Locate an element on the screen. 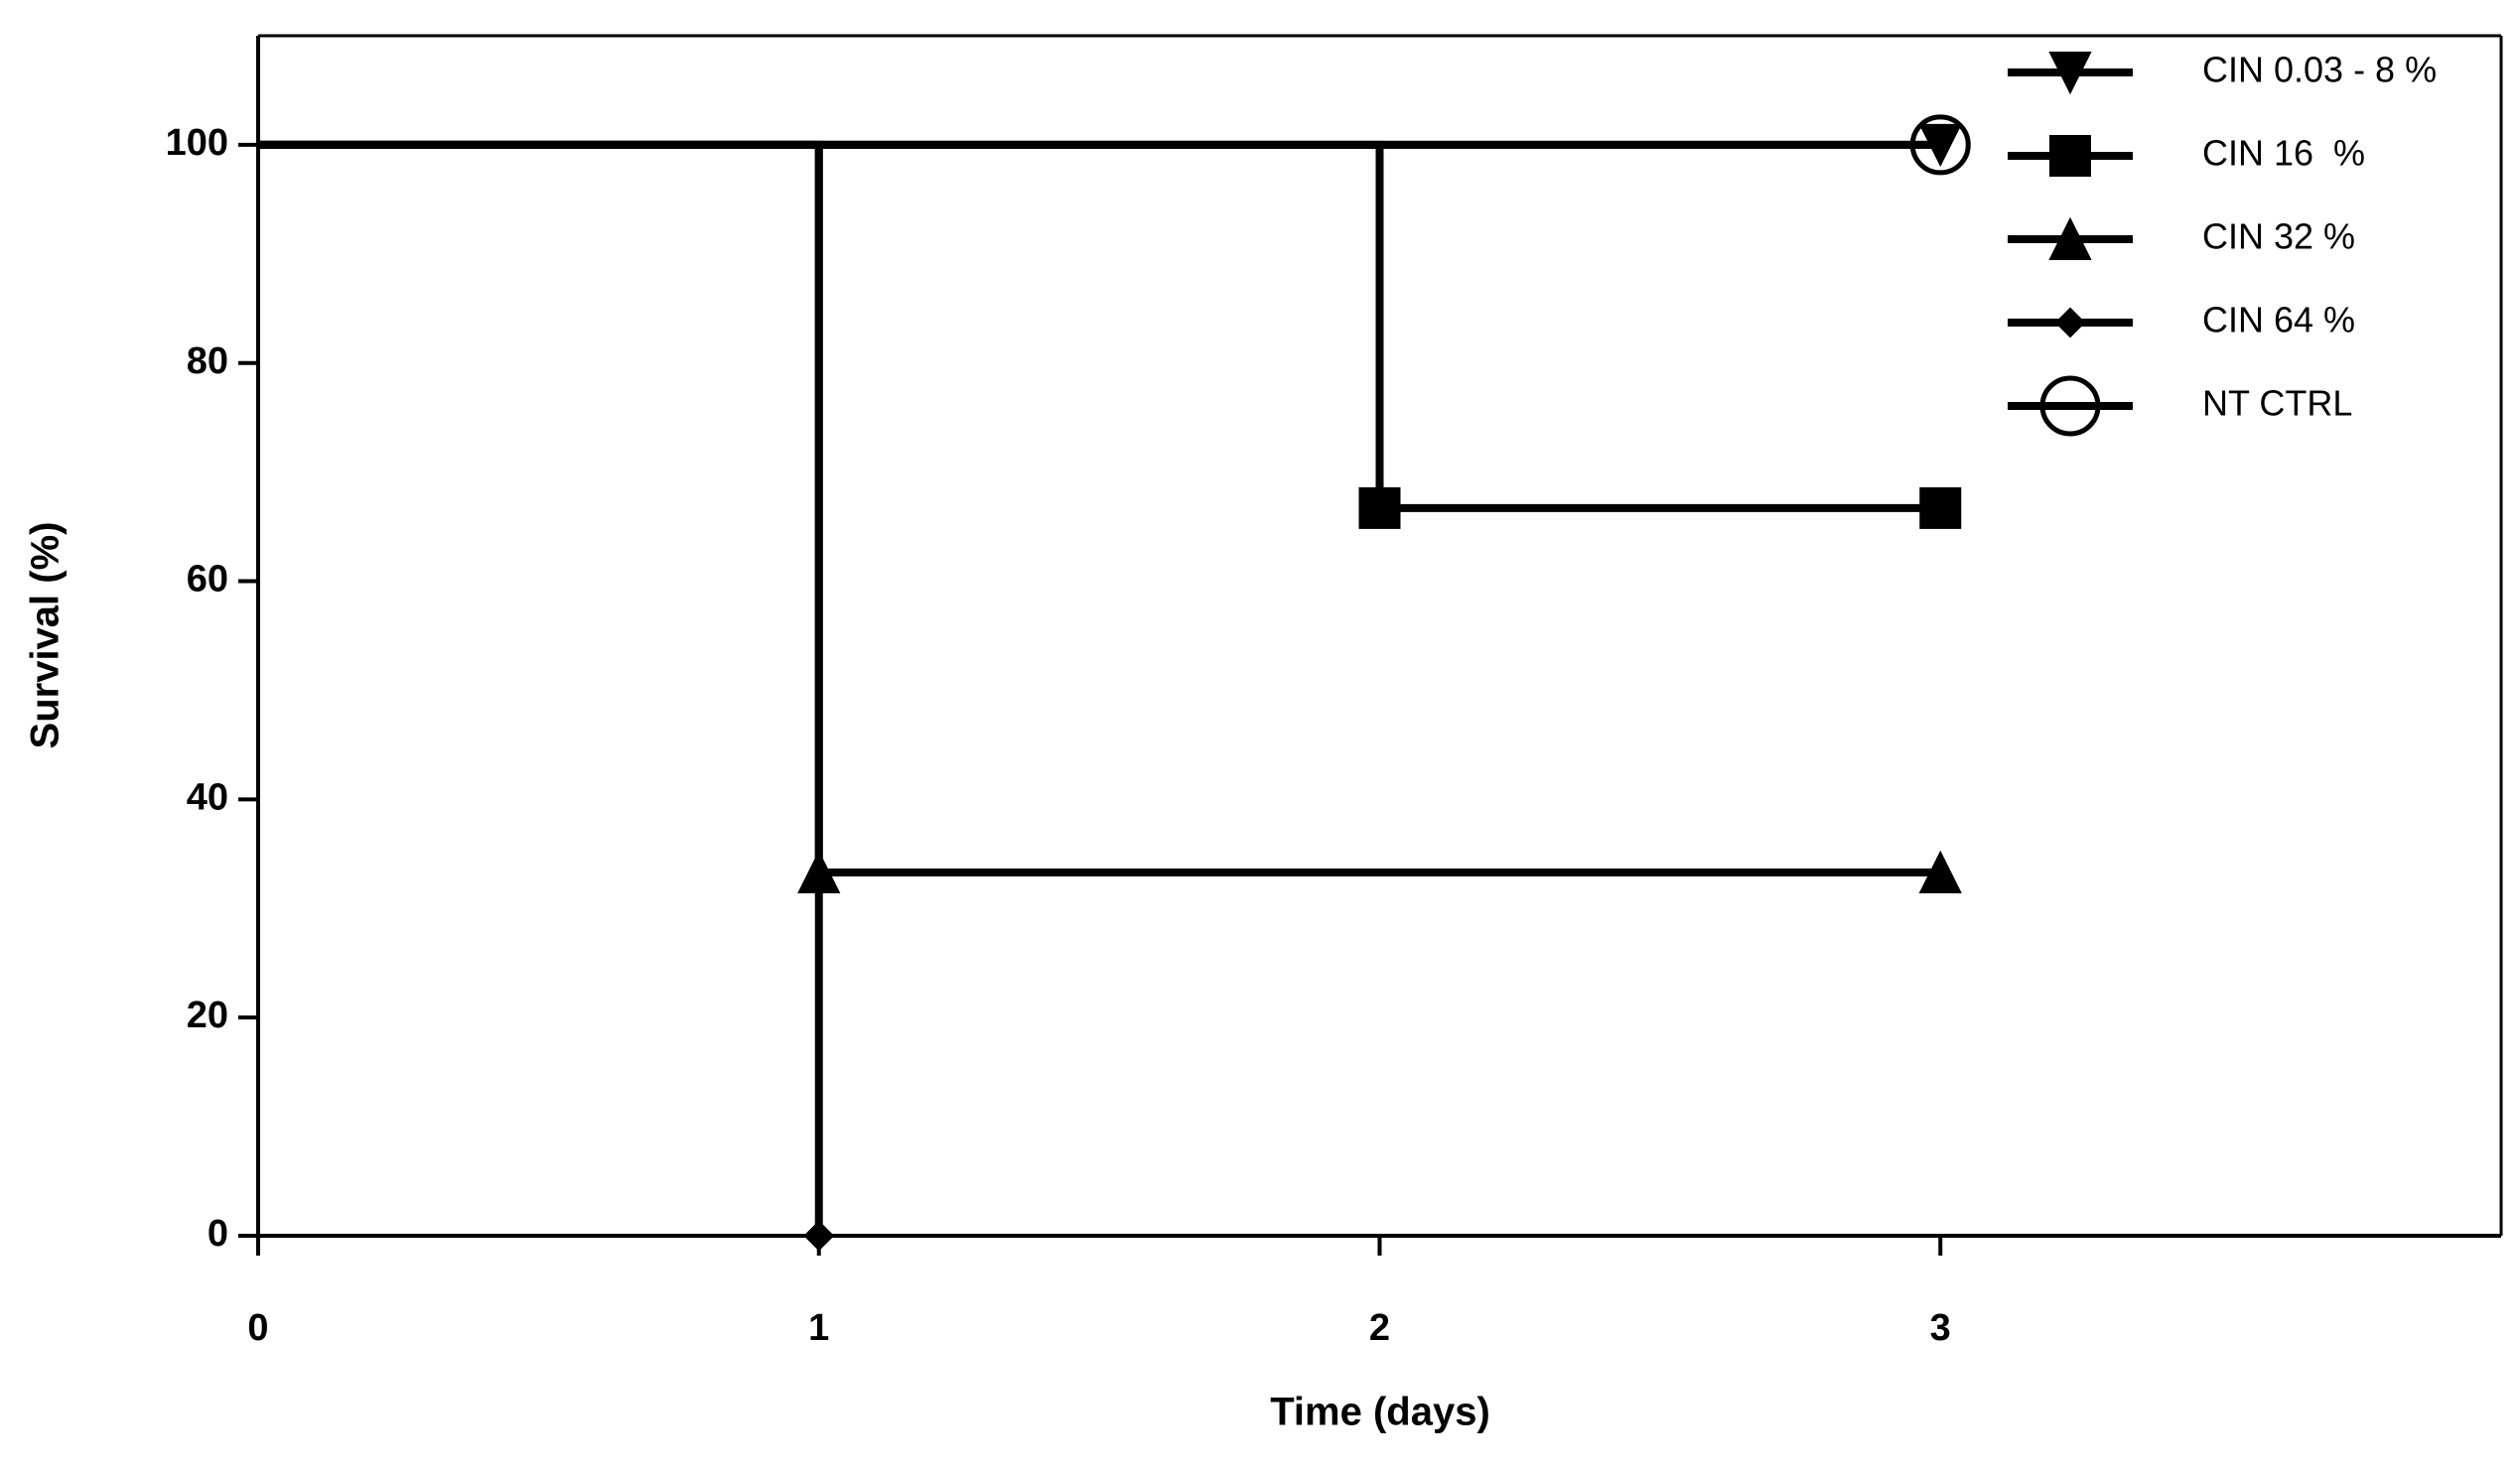  y-tick-label: 20 is located at coordinates (207, 1015).